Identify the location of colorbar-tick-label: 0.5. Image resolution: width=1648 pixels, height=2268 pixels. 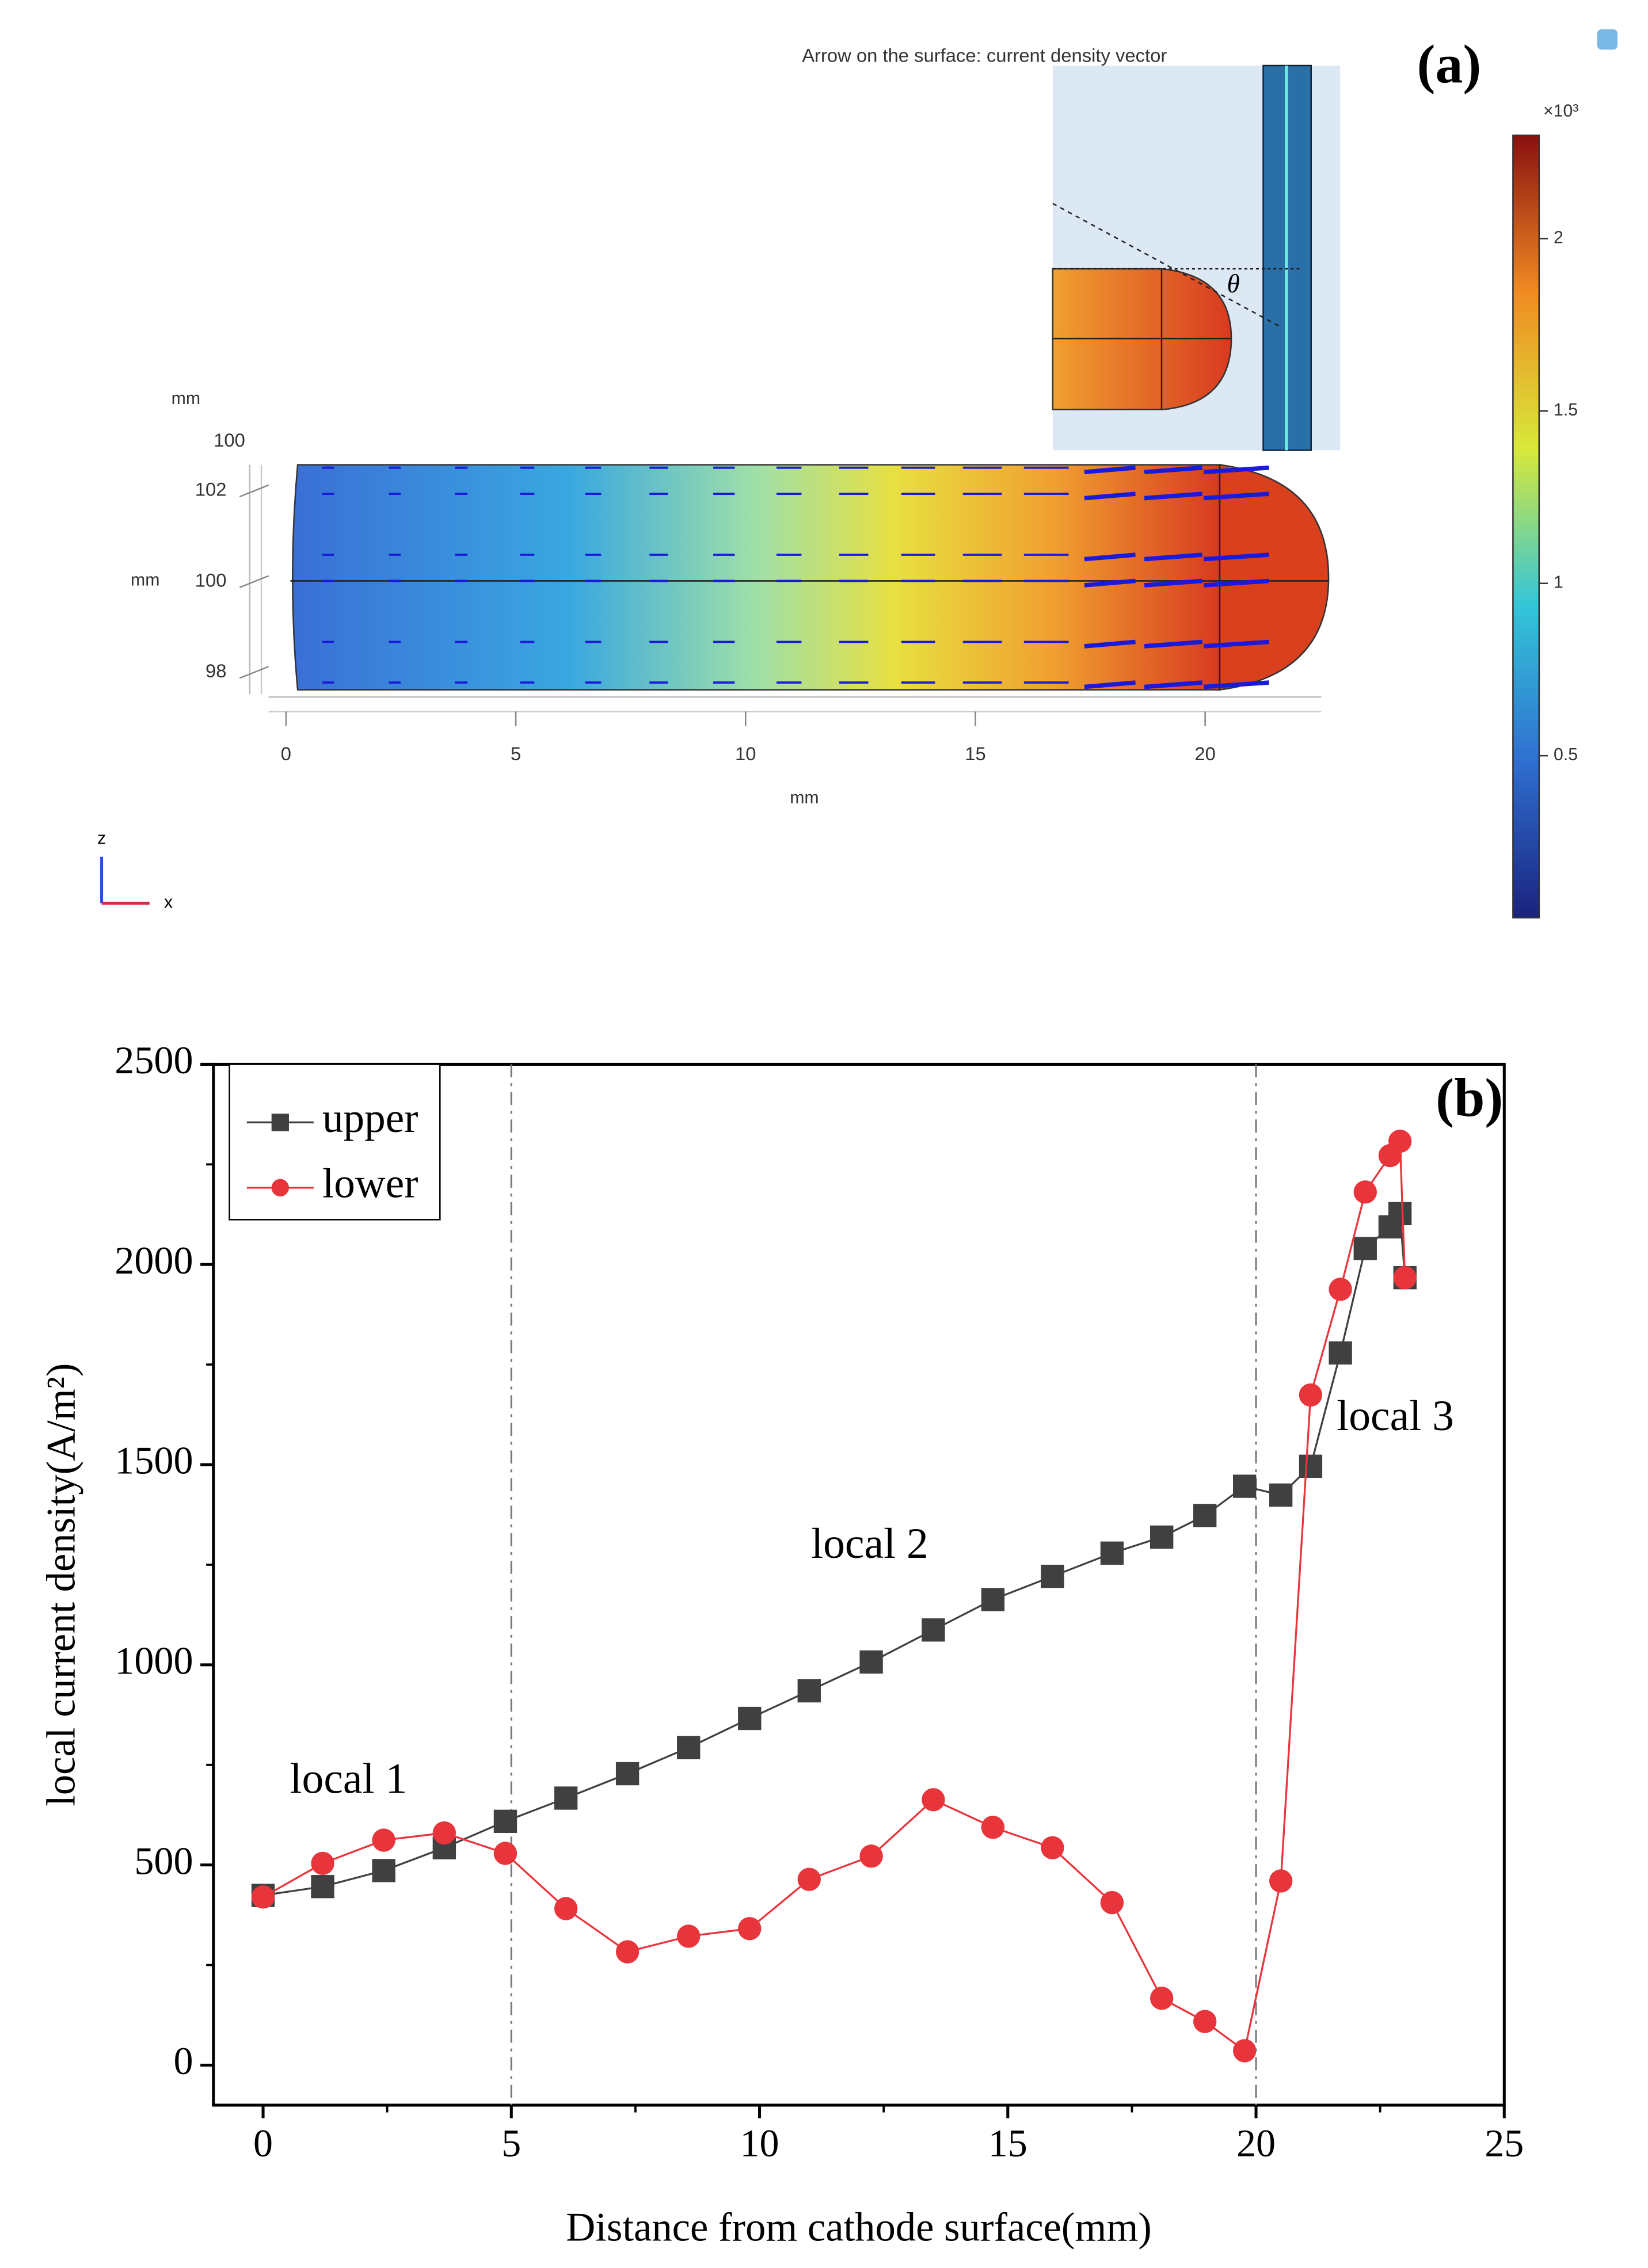
(1566, 755).